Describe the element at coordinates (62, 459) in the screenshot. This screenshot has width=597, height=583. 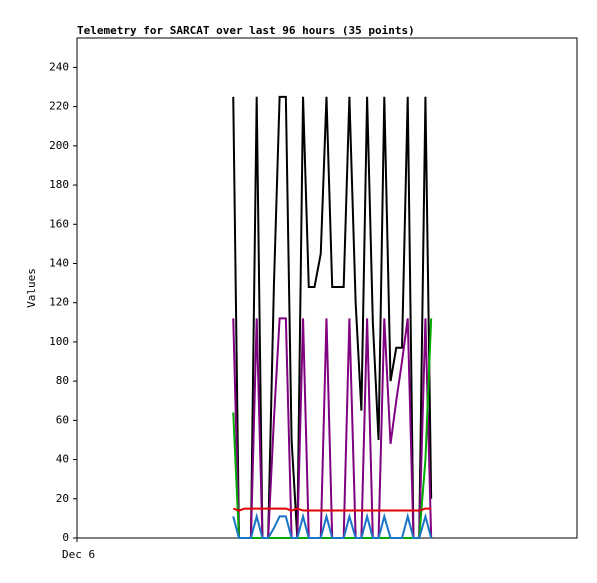
I see `y-tick-label: 40` at that location.